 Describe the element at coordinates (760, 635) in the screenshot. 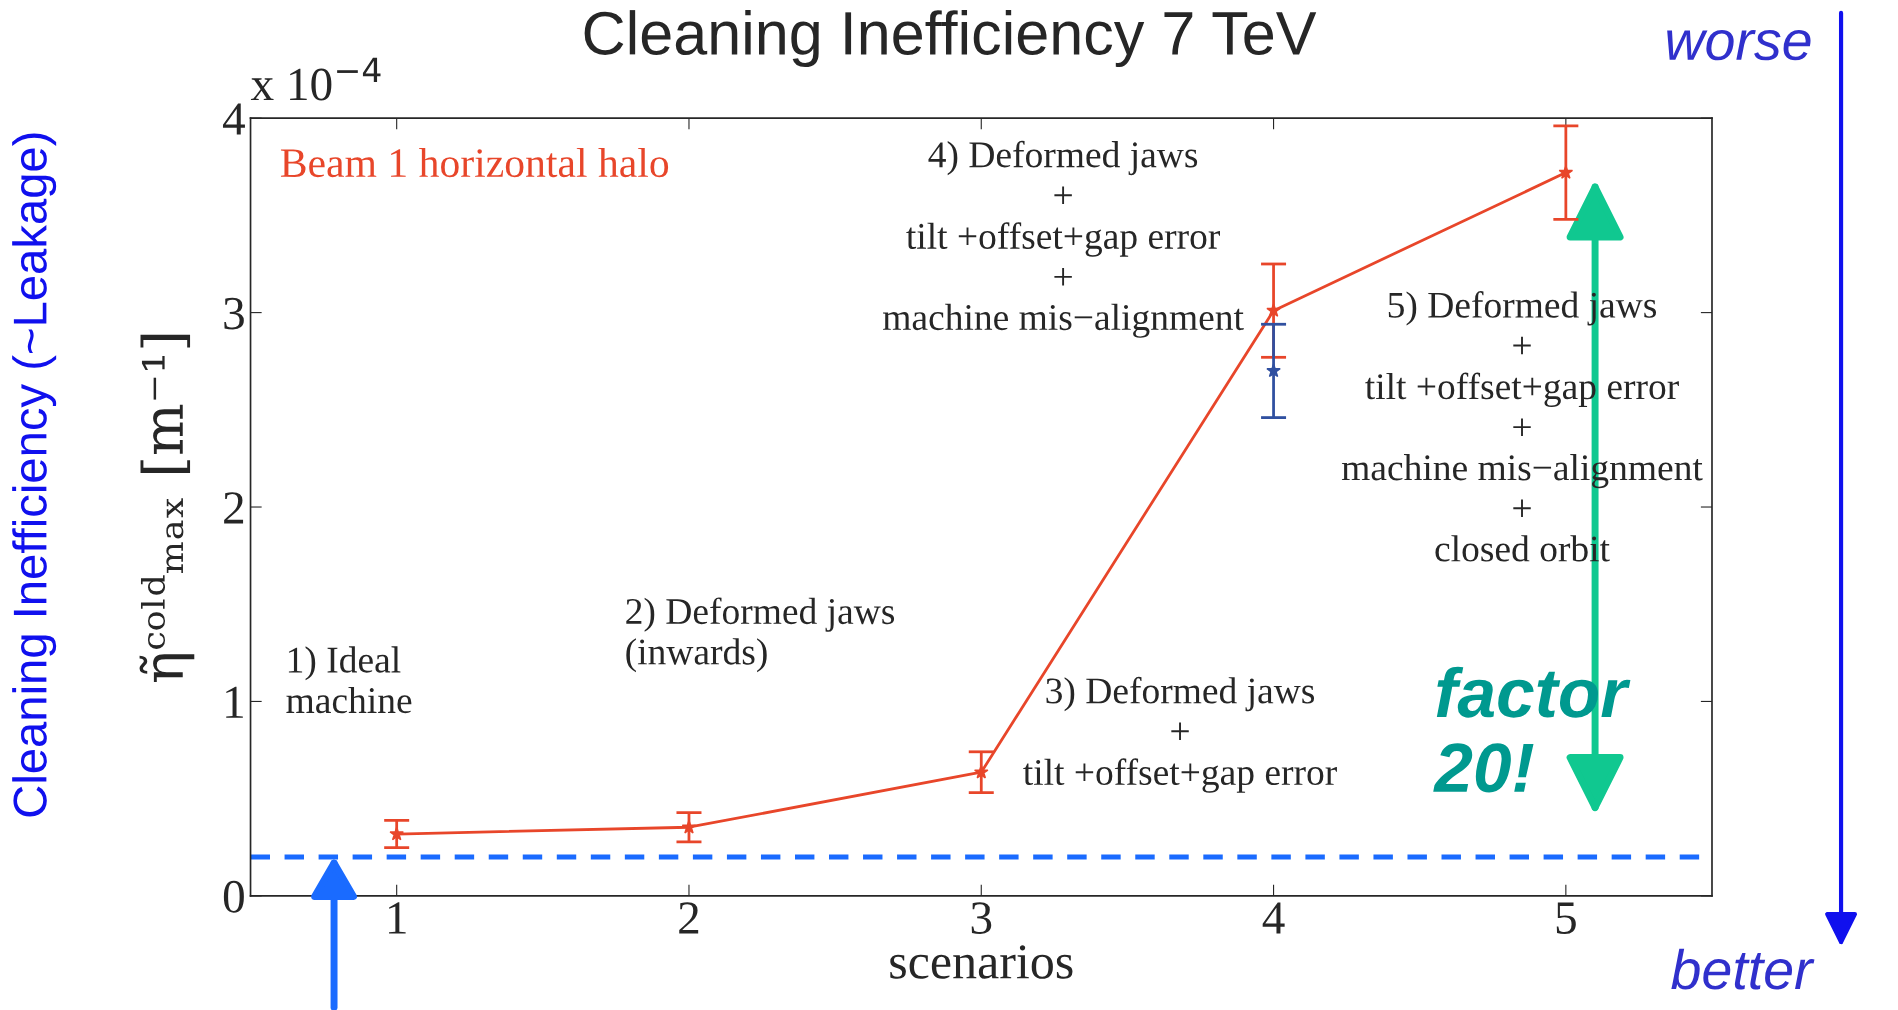

I see `annotation: 2) Deformed jaws (inwards)` at that location.